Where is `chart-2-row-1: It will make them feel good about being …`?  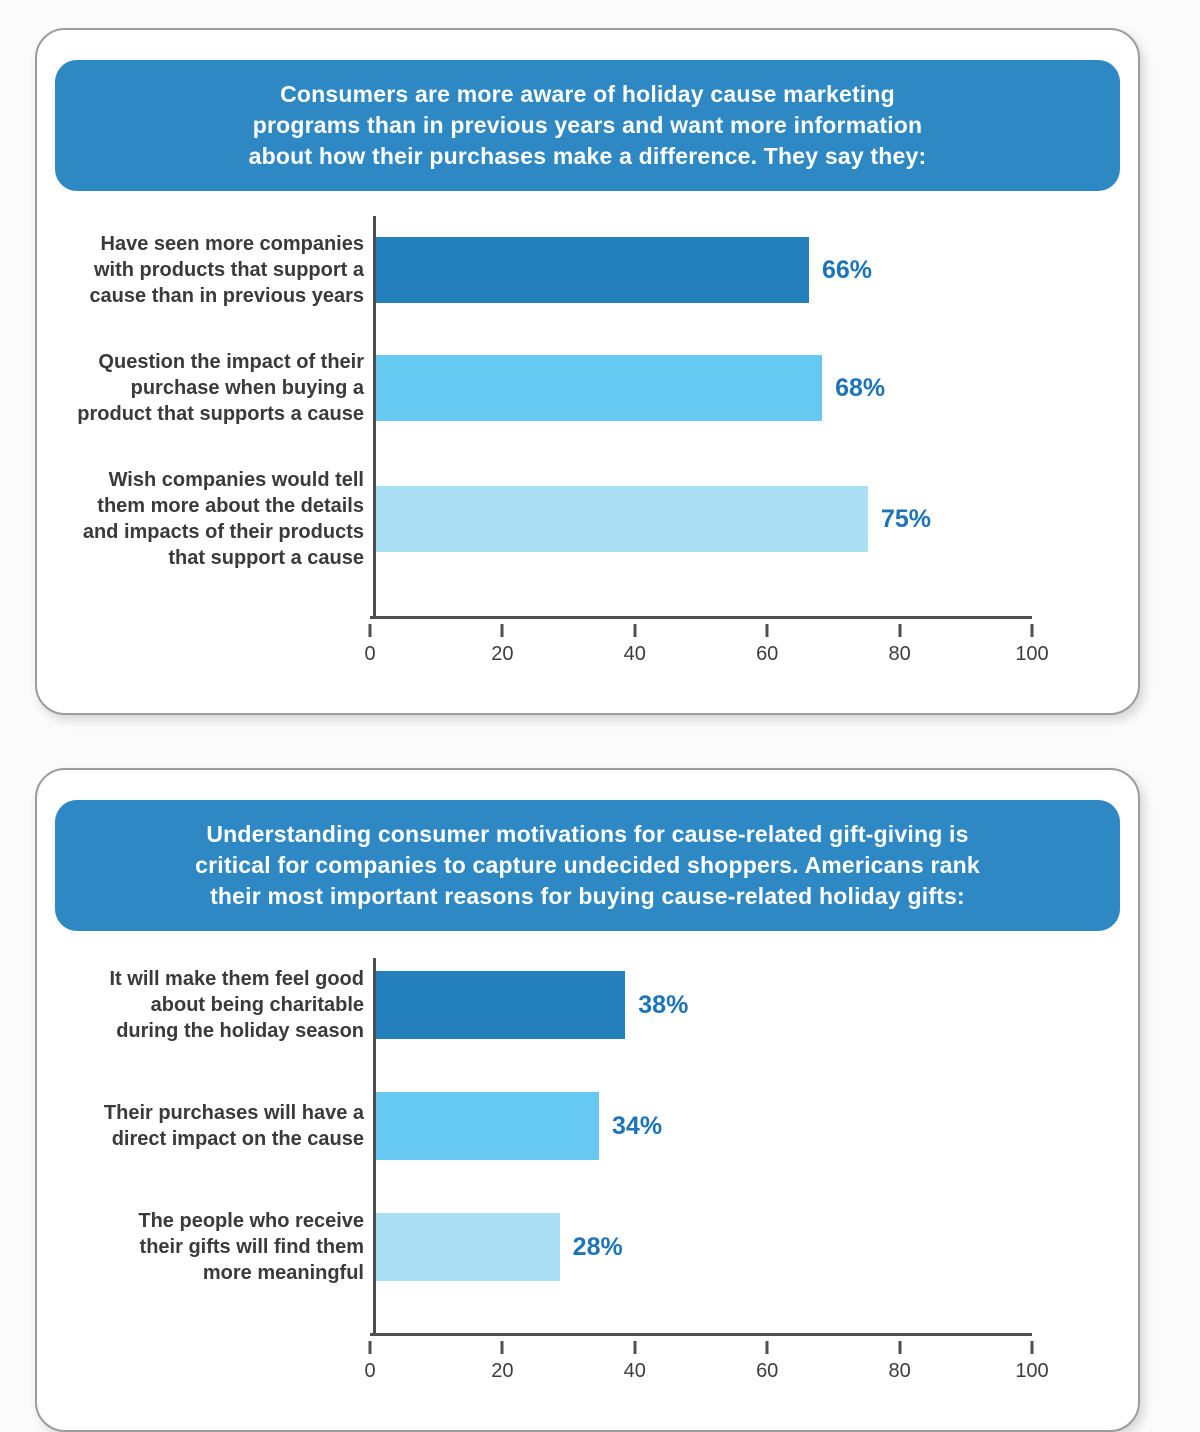
chart-2-row-1: It will make them feel good about being … is located at coordinates (571, 1005).